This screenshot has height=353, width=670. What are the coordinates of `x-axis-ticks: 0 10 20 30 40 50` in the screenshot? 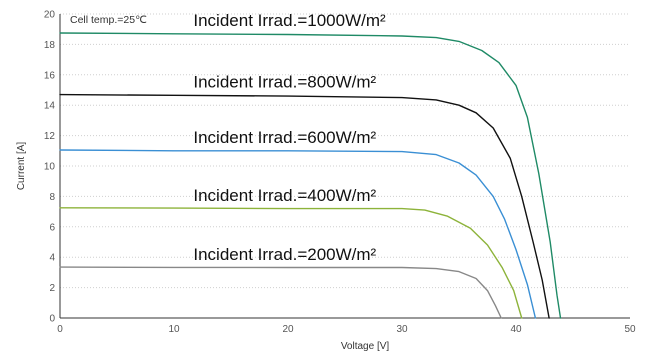 It's located at (346, 329).